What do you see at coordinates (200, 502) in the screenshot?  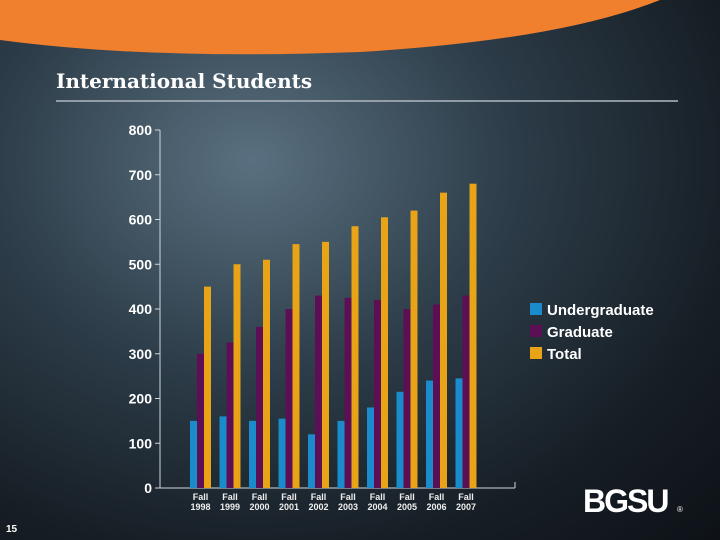 I see `x-tick-label: Fall 1998` at bounding box center [200, 502].